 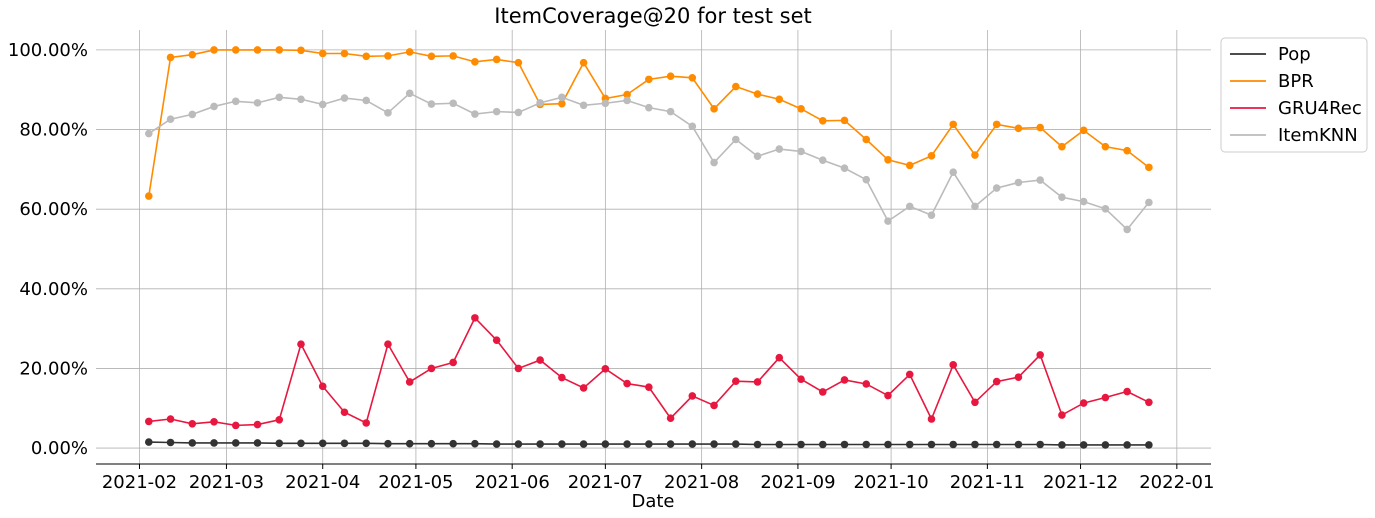 What do you see at coordinates (797, 482) in the screenshot?
I see `x-tick-label: 2021-09` at bounding box center [797, 482].